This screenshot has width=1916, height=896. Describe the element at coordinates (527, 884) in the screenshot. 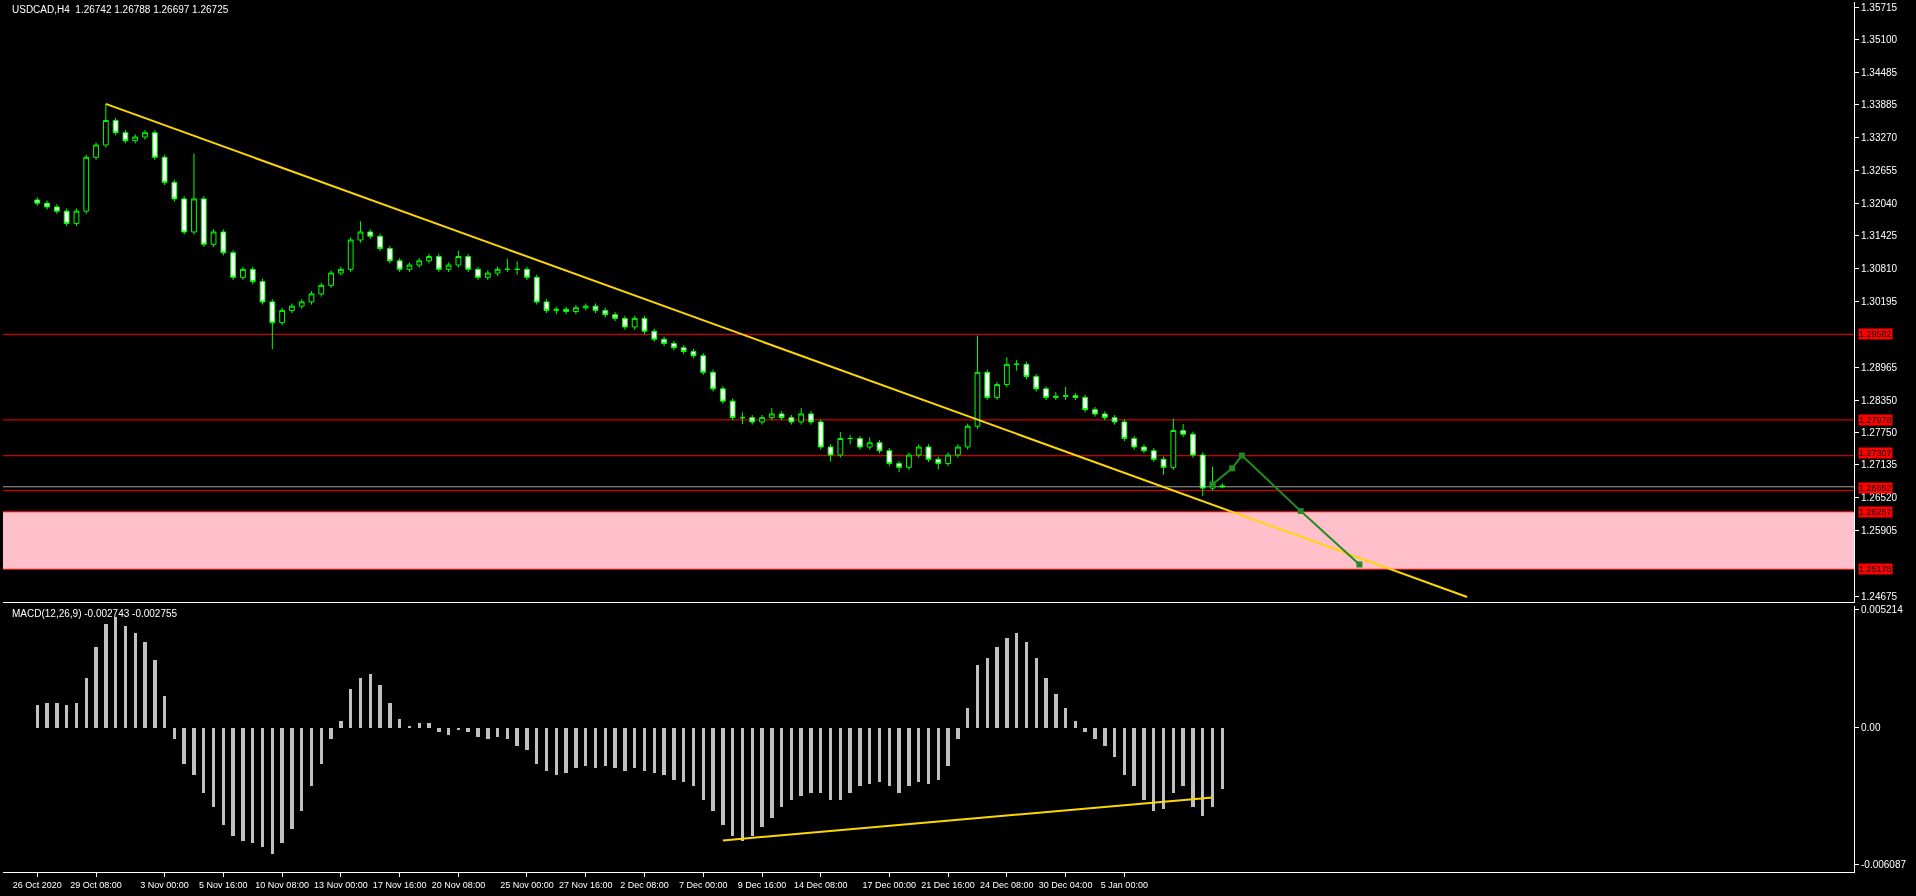

I see `x-tick-label: 25 Nov 00:00` at that location.